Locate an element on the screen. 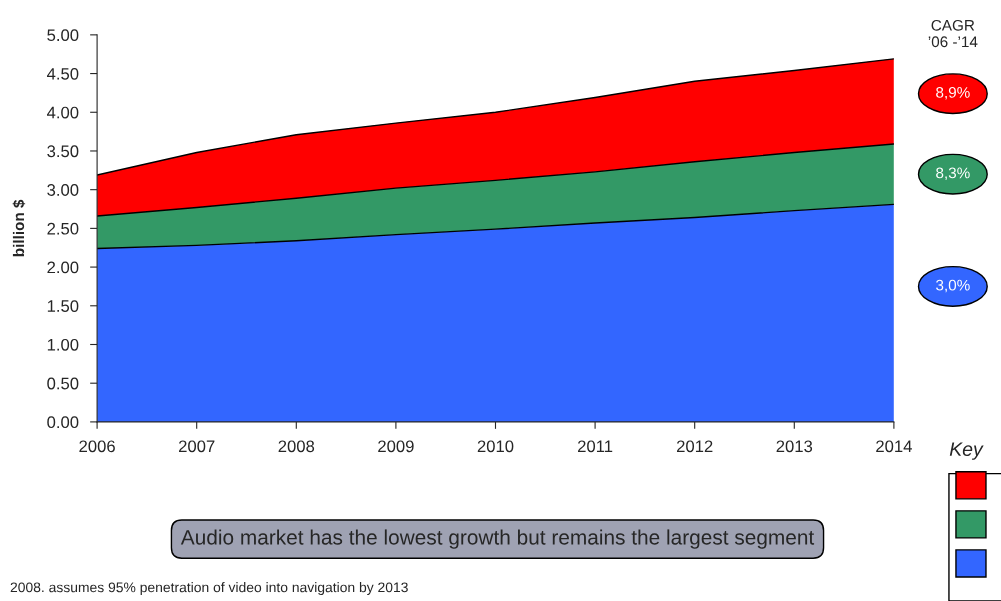 Image resolution: width=1001 pixels, height=601 pixels. y-tick-label: 5.00 is located at coordinates (63, 35).